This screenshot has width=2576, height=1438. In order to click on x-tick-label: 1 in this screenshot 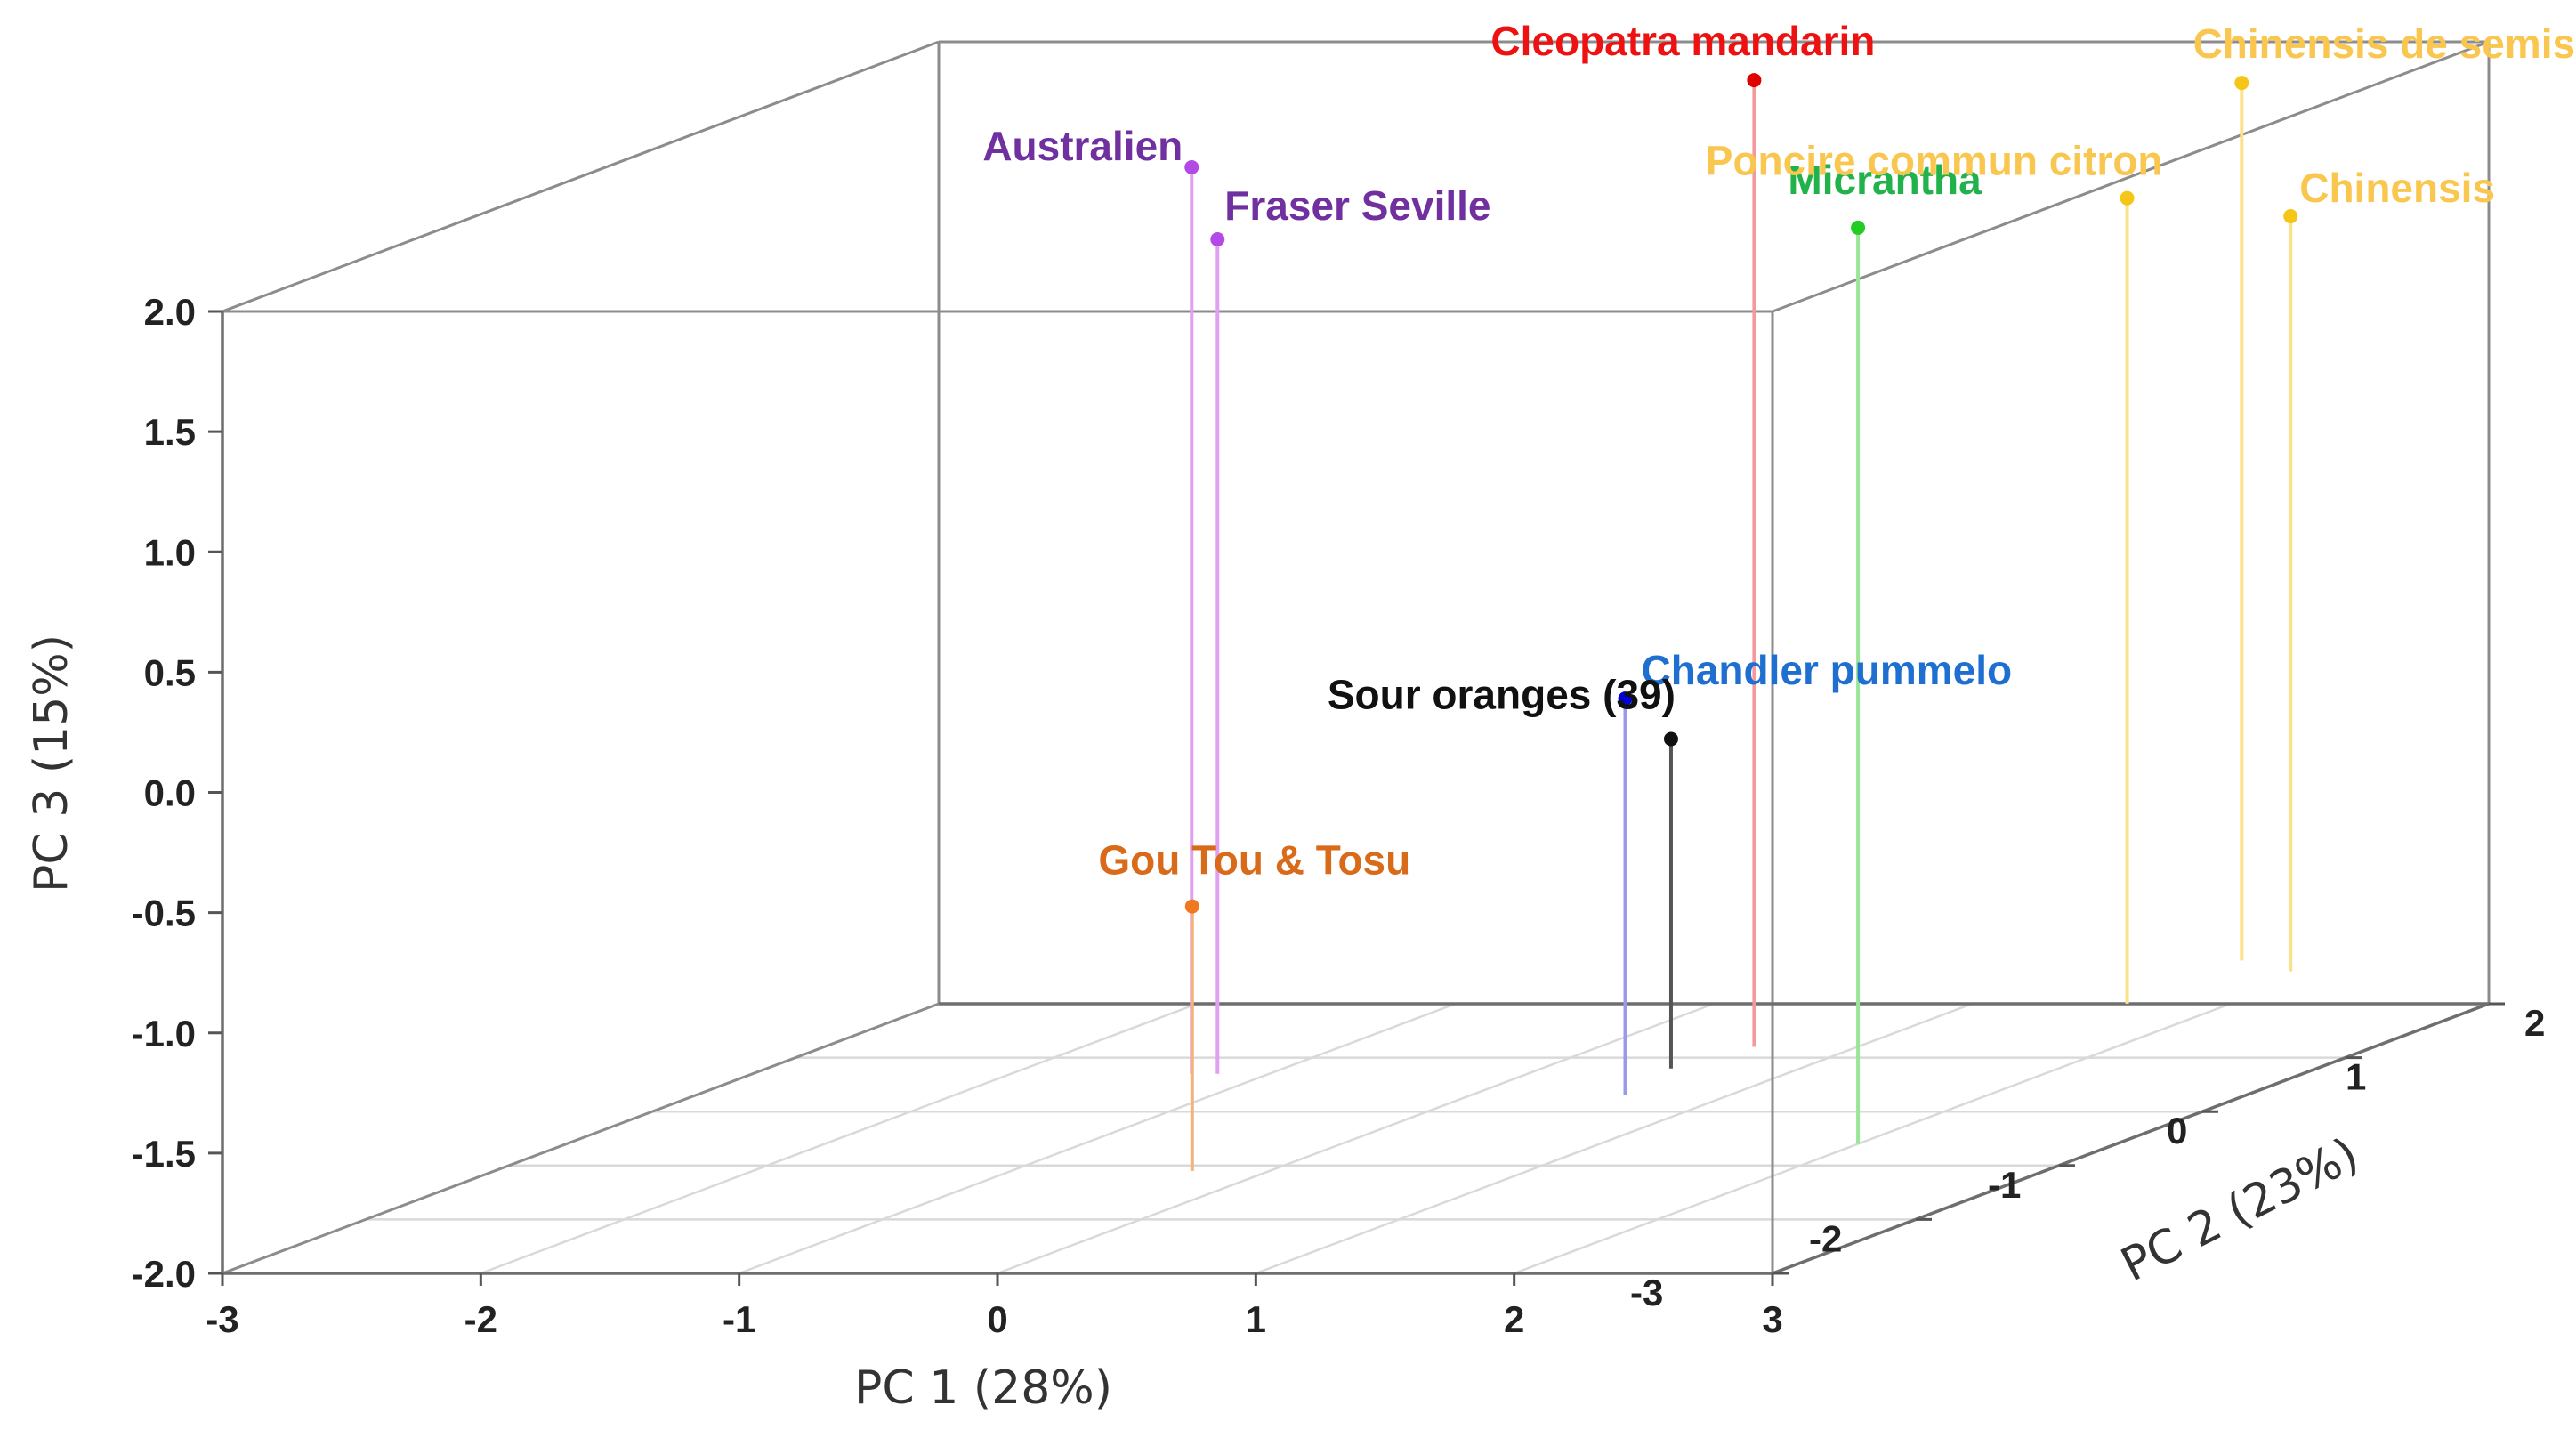, I will do `click(1256, 1319)`.